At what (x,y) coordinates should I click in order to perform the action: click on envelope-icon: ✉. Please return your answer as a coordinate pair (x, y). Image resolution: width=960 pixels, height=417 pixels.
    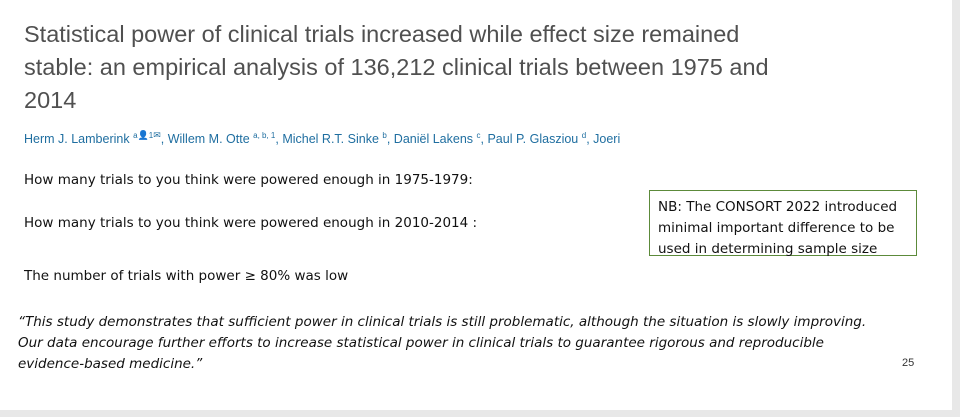
    Looking at the image, I should click on (157, 135).